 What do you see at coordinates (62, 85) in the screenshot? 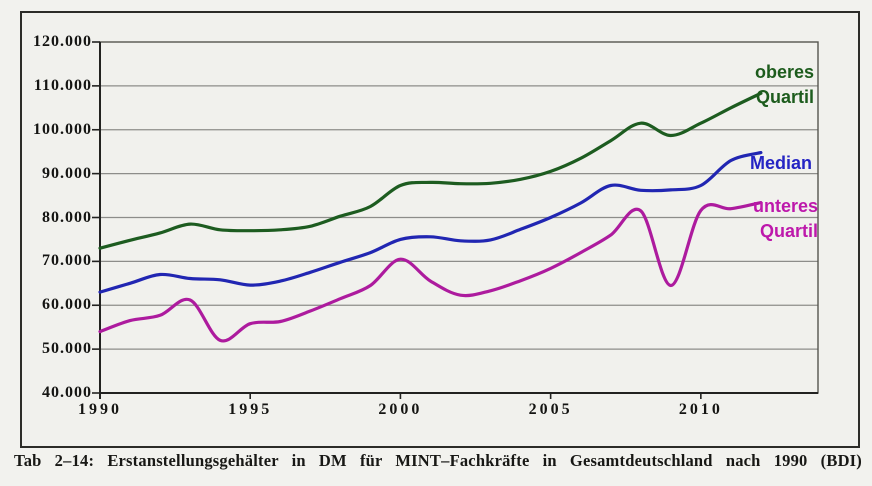
I see `y-tick-label: 110.000` at bounding box center [62, 85].